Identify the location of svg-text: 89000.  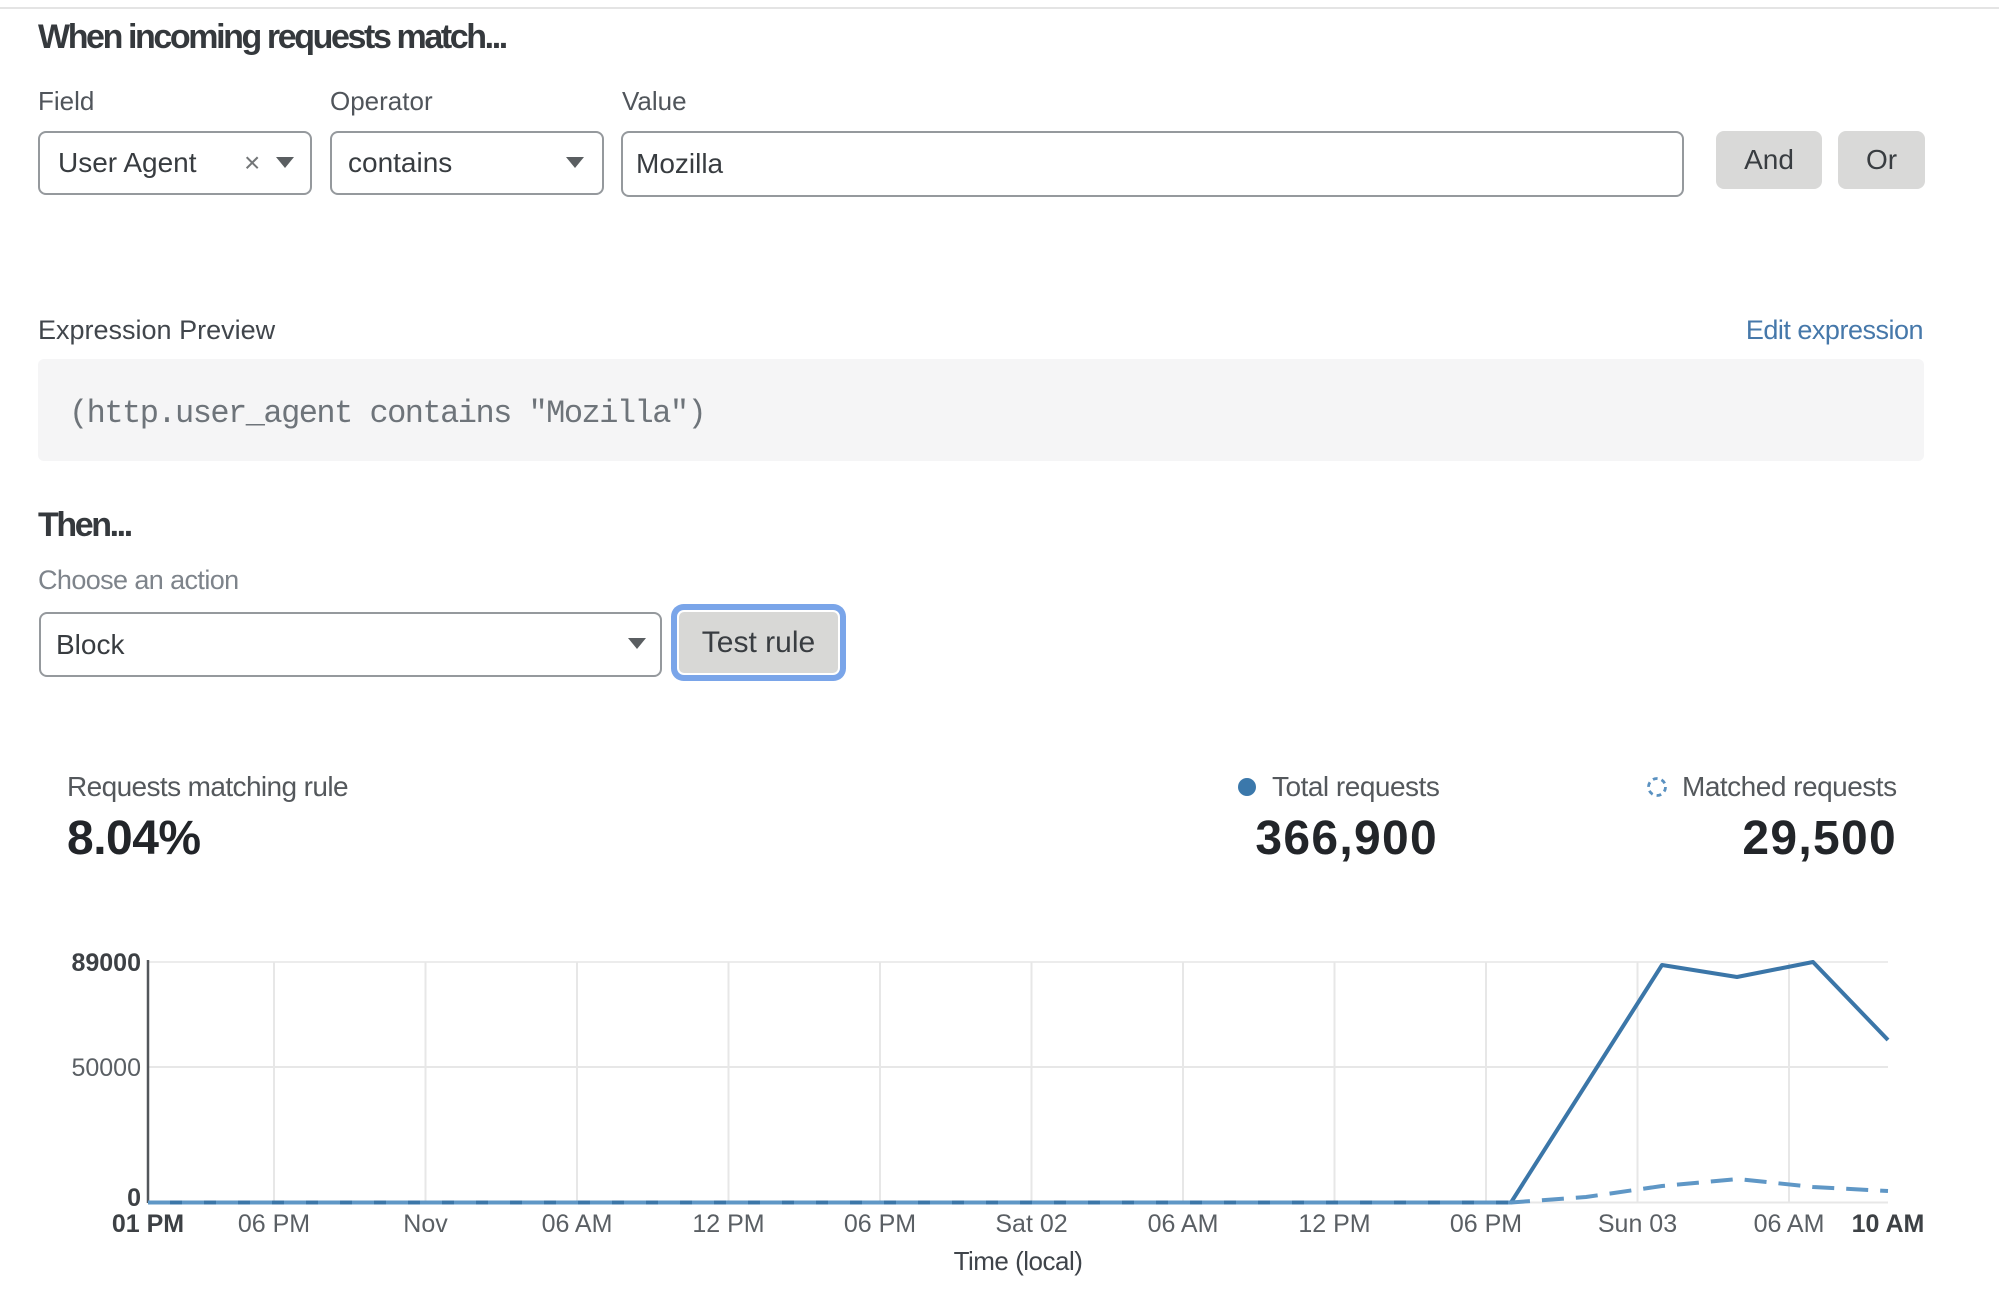
(106, 963).